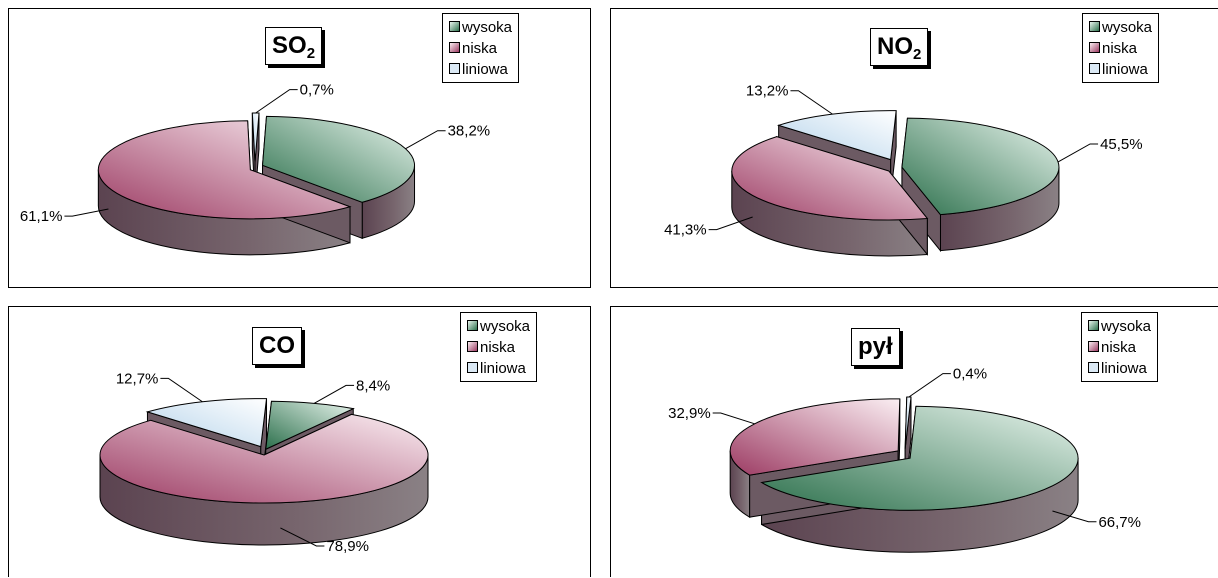  I want to click on pie-plot: 45,5% 41,3% 13,2%, so click(903, 170).